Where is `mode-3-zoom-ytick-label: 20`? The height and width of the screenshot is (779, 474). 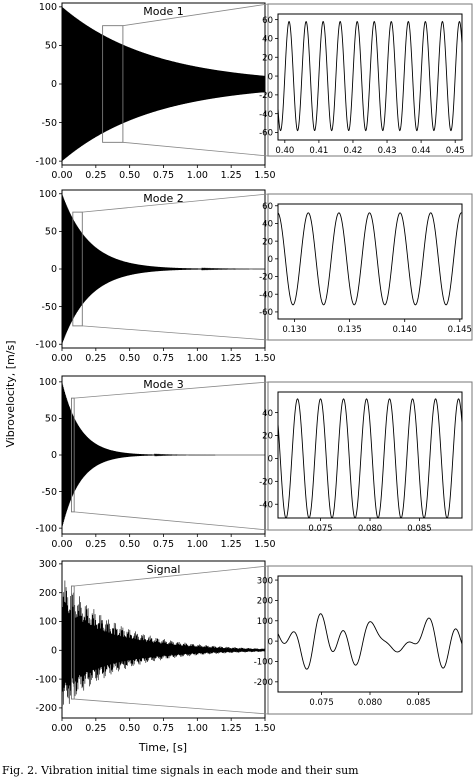 mode-3-zoom-ytick-label: 20 is located at coordinates (267, 437).